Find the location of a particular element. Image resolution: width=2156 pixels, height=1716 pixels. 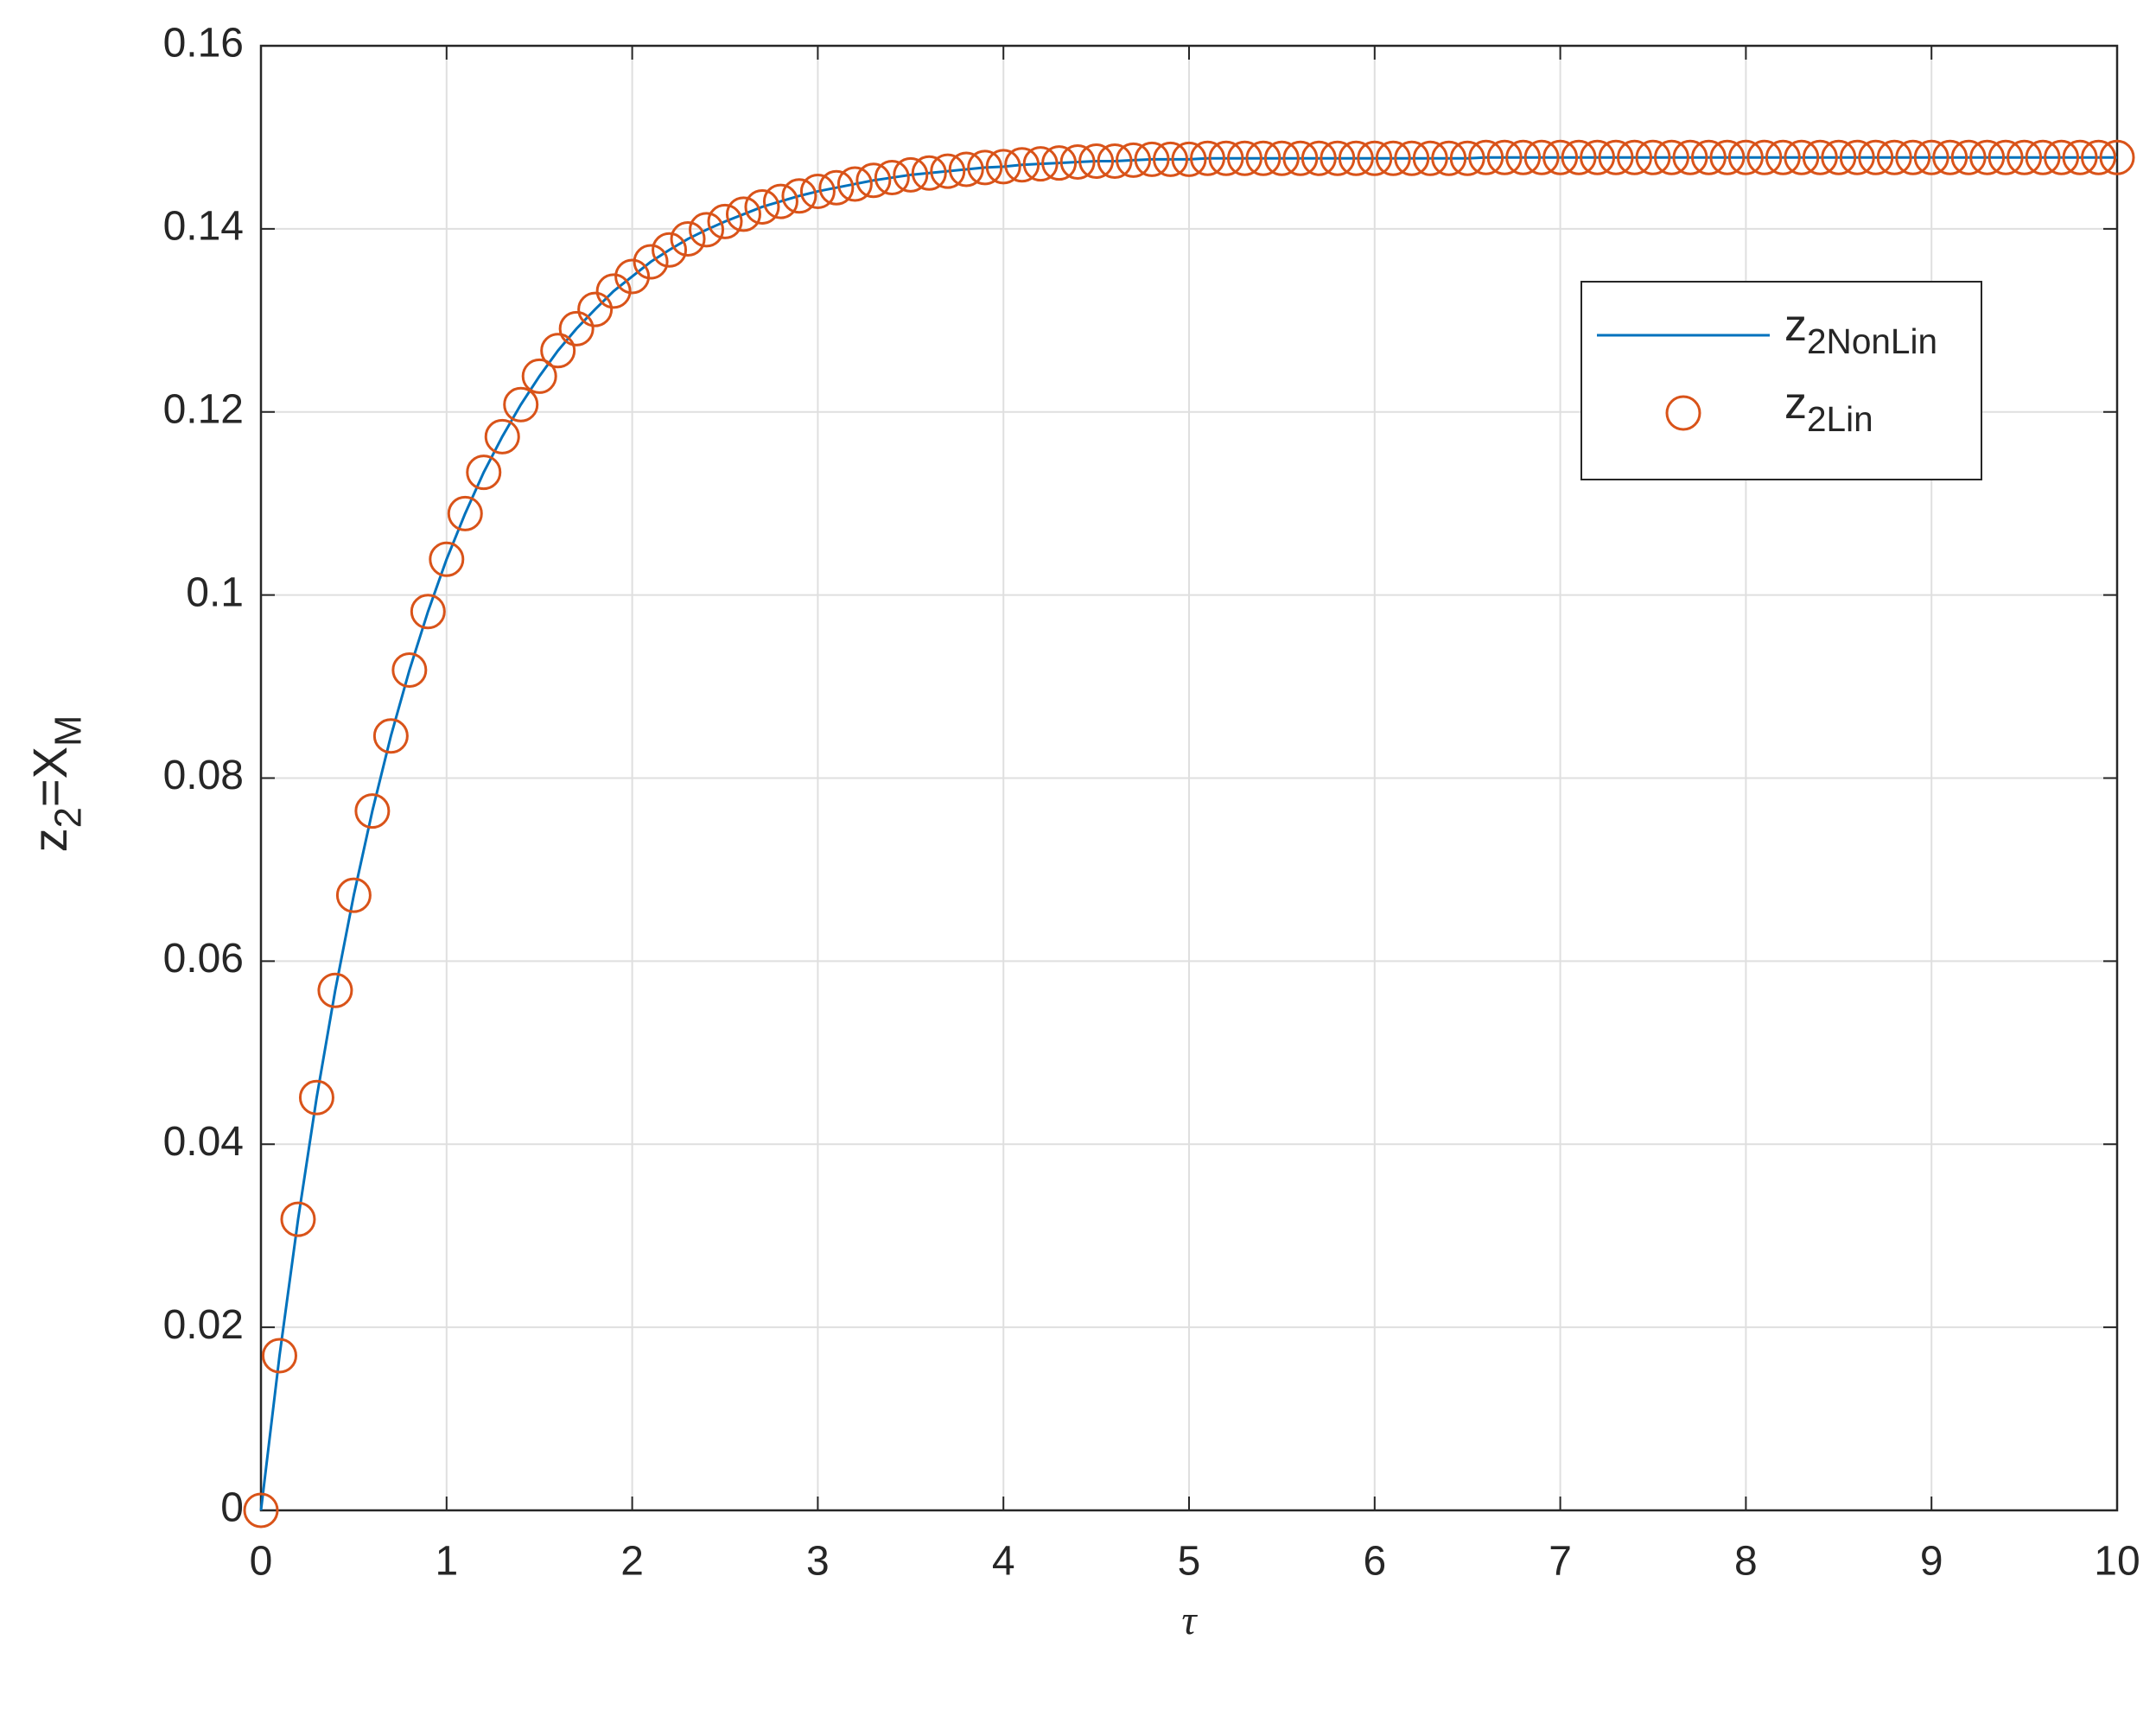

x-tick-label: 0 is located at coordinates (261, 1562).